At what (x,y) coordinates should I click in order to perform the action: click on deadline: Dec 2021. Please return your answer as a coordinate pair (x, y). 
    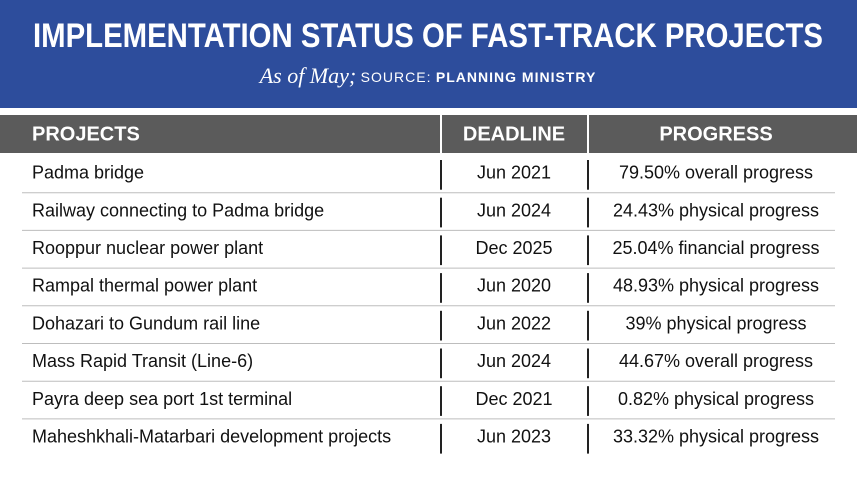
    Looking at the image, I should click on (513, 399).